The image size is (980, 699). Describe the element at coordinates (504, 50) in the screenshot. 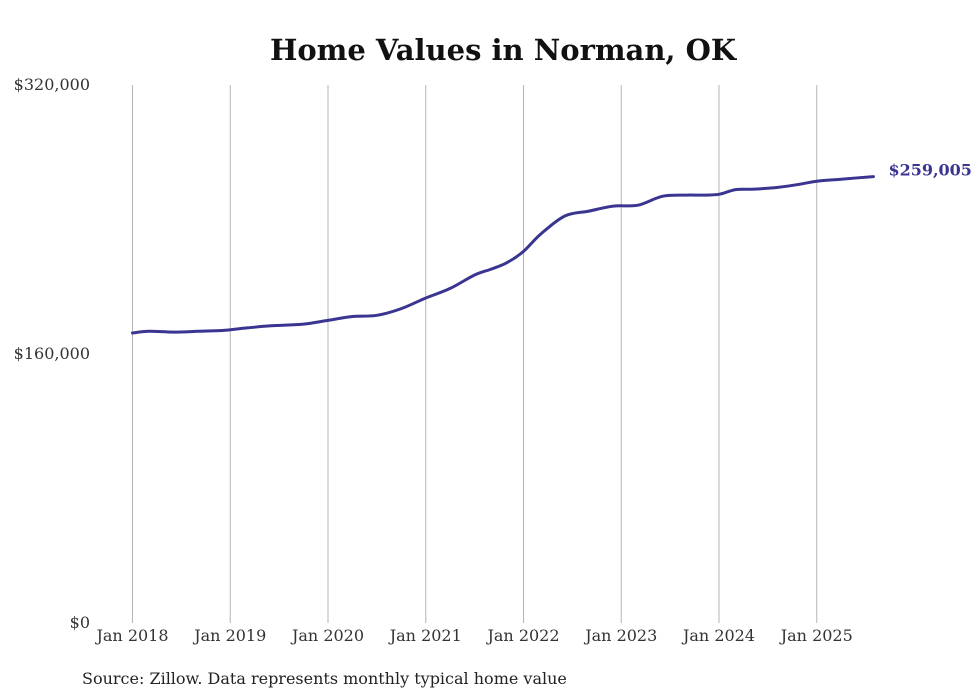

I see `chart-title: Home Values in Norman, OK` at that location.